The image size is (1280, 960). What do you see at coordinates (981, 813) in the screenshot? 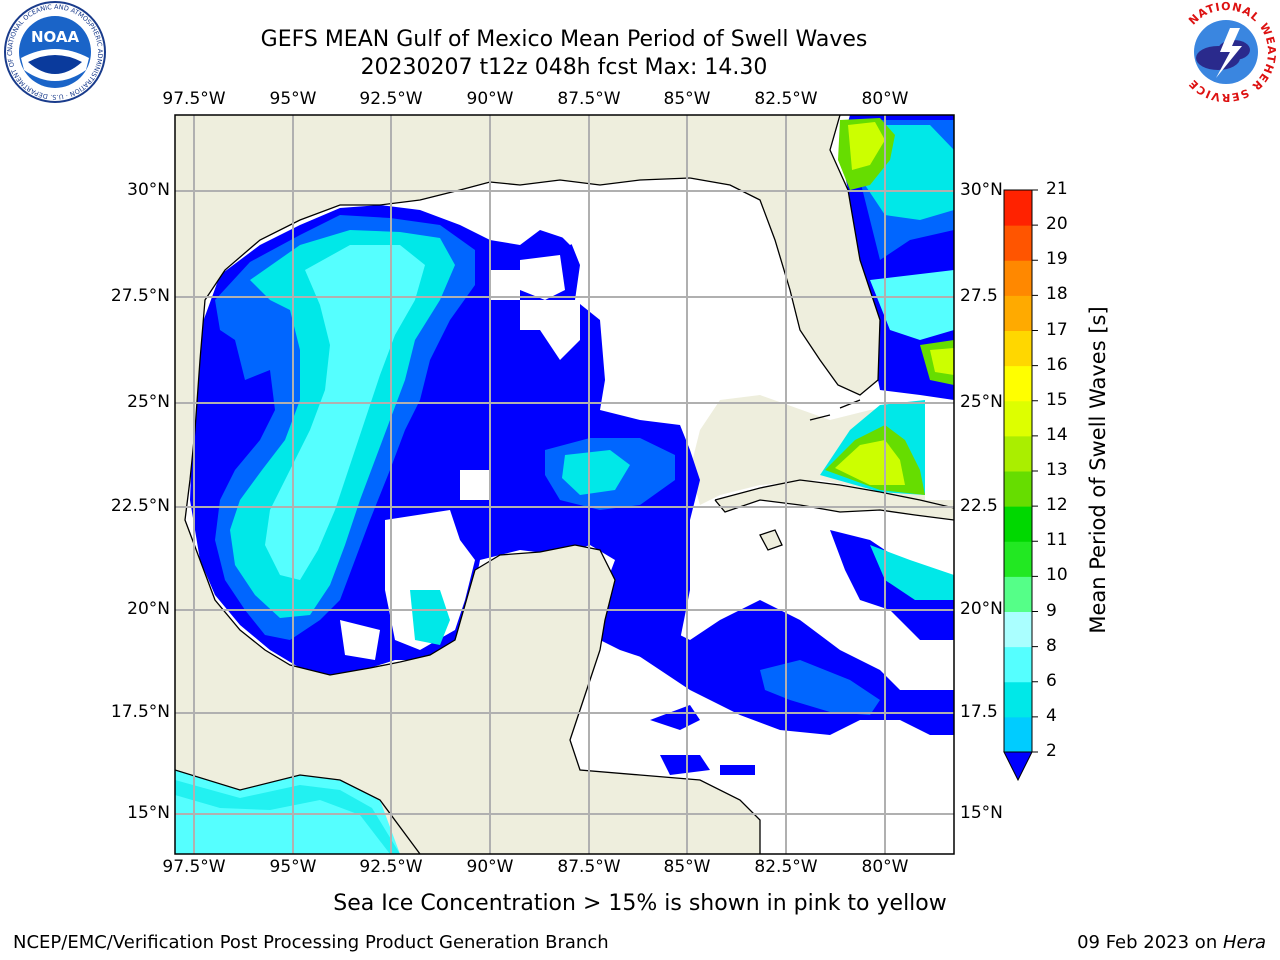
I see `lat-label-right: 15°N` at bounding box center [981, 813].